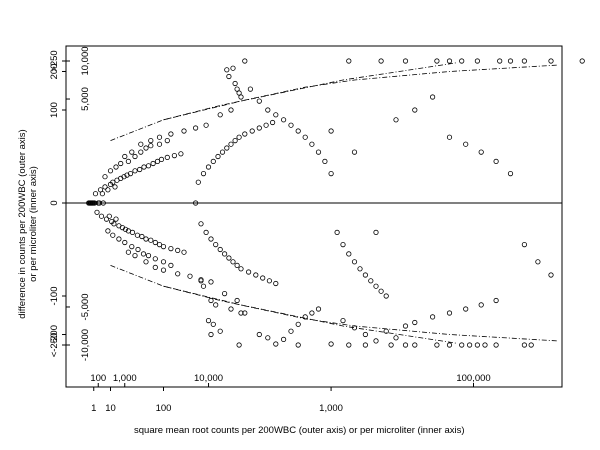  Describe the element at coordinates (85, 345) in the screenshot. I see `y-inner-tick-label: -10,000` at that location.